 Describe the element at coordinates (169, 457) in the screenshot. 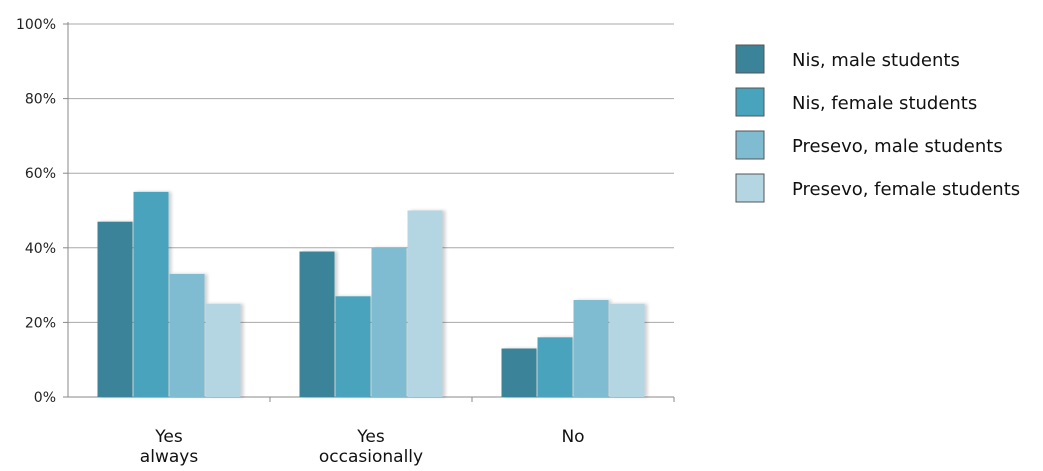

I see `x-tick-label-line: always` at that location.